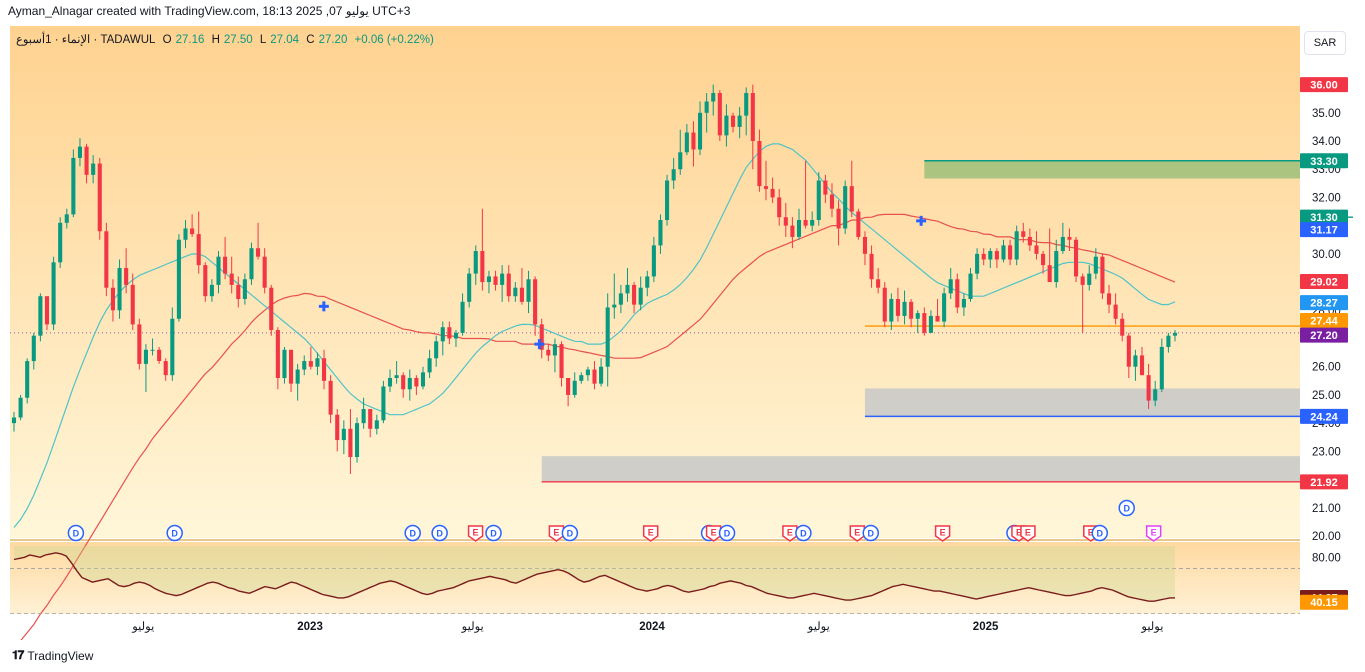  I want to click on time-tick-label: 2025, so click(986, 627).